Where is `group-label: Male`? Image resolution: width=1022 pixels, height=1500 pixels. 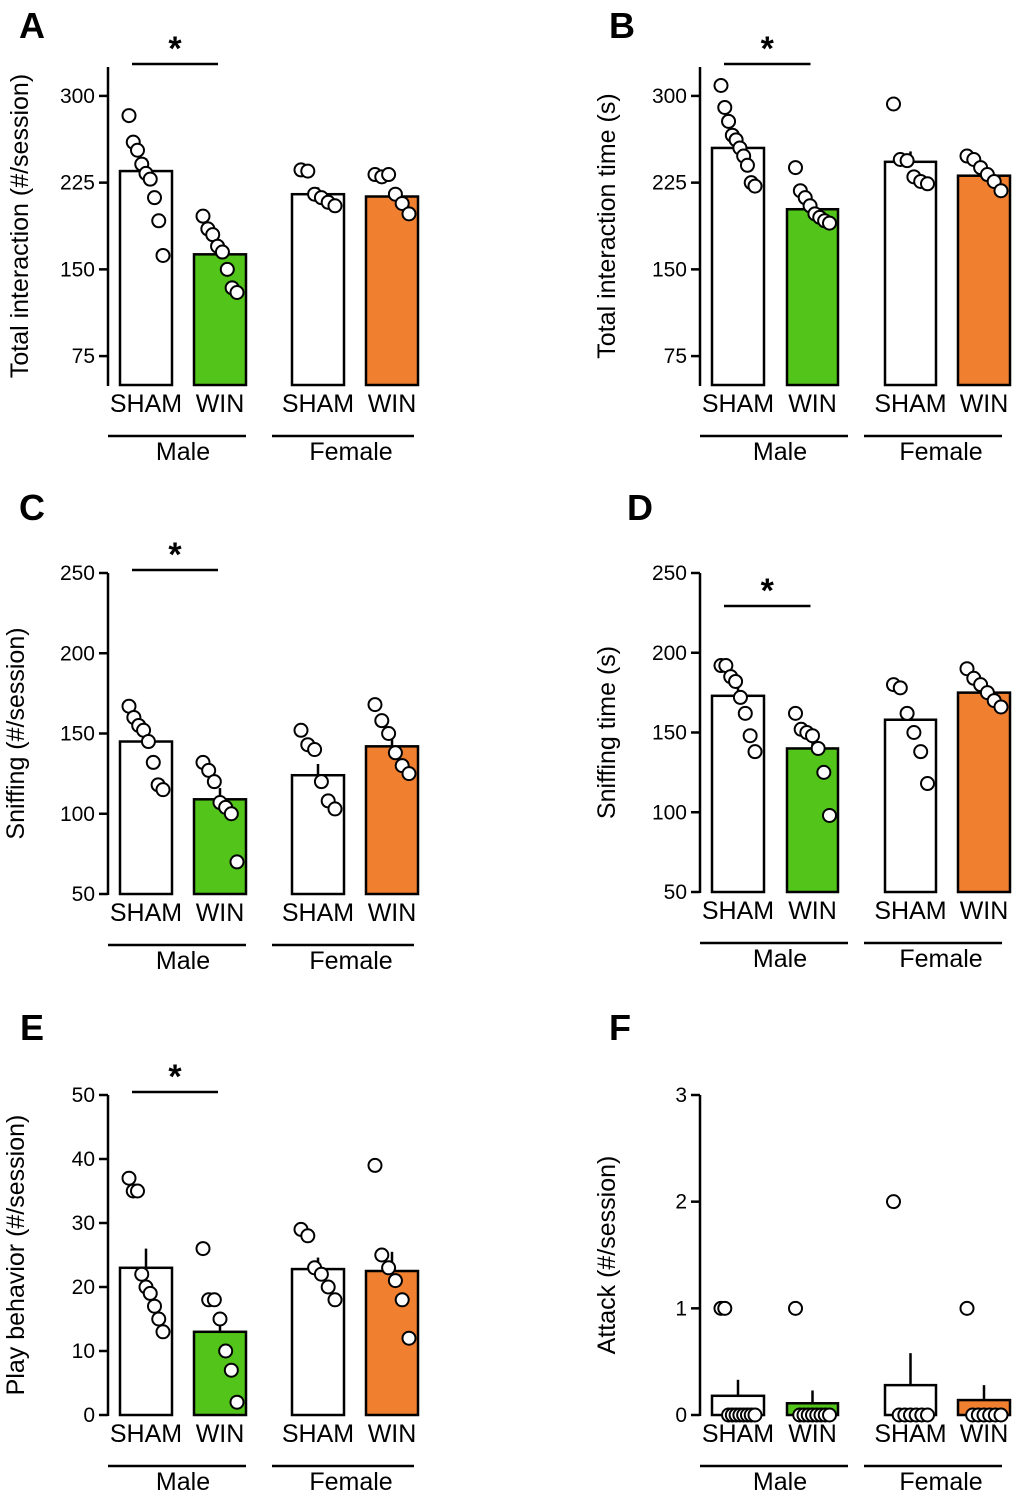
group-label: Male is located at coordinates (780, 452).